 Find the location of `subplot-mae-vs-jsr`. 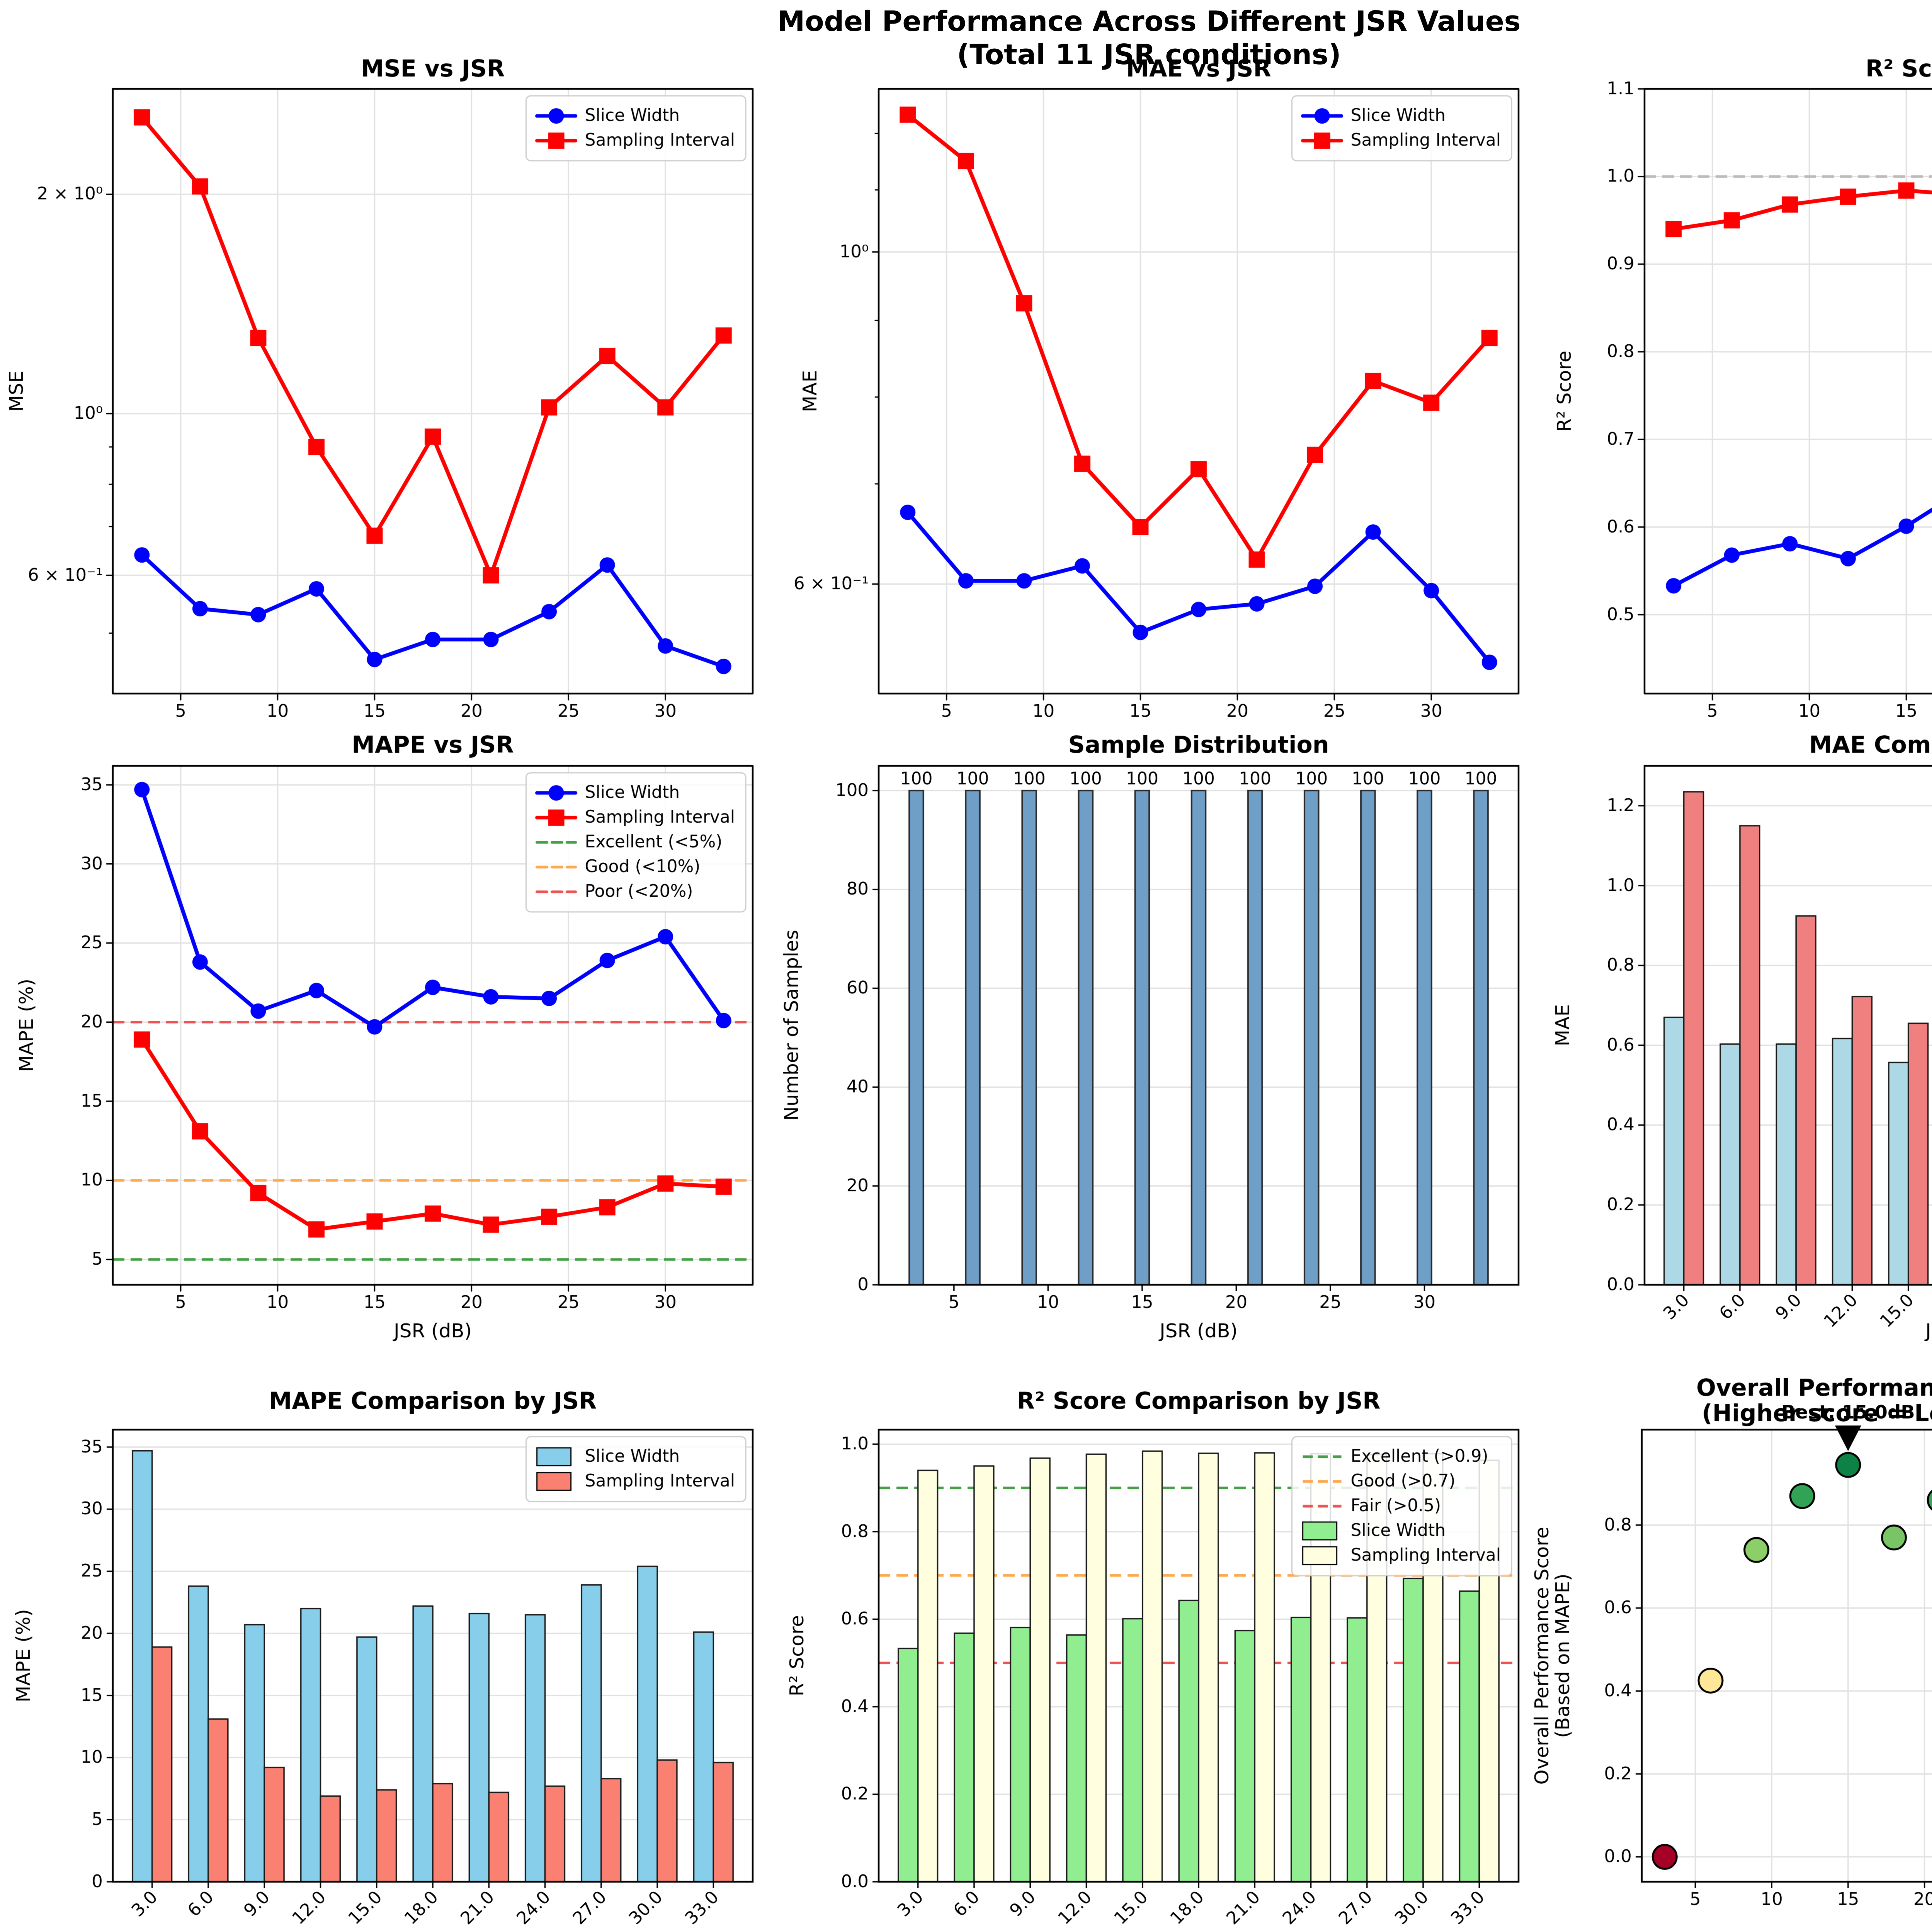

subplot-mae-vs-jsr is located at coordinates (1149, 402).